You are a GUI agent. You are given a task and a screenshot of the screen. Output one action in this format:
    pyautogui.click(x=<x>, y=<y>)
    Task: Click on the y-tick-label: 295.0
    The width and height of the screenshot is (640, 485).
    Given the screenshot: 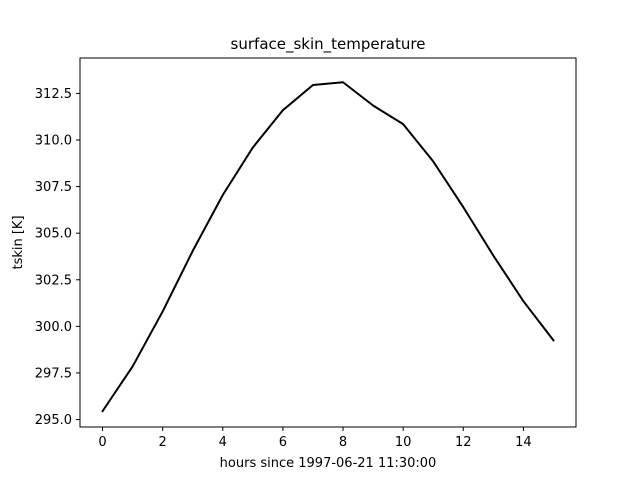 What is the action you would take?
    pyautogui.click(x=53, y=420)
    